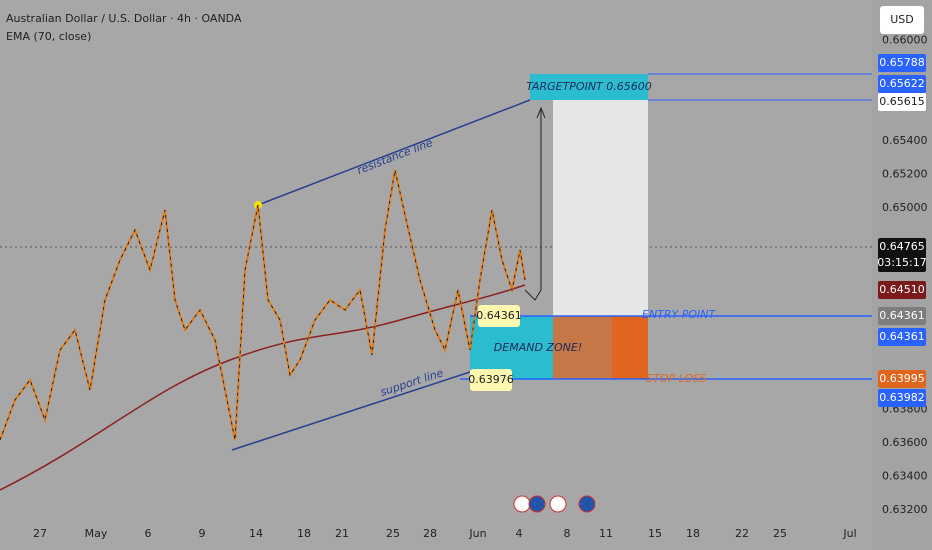  What do you see at coordinates (202, 533) in the screenshot?
I see `time-tick-label: 9` at bounding box center [202, 533].